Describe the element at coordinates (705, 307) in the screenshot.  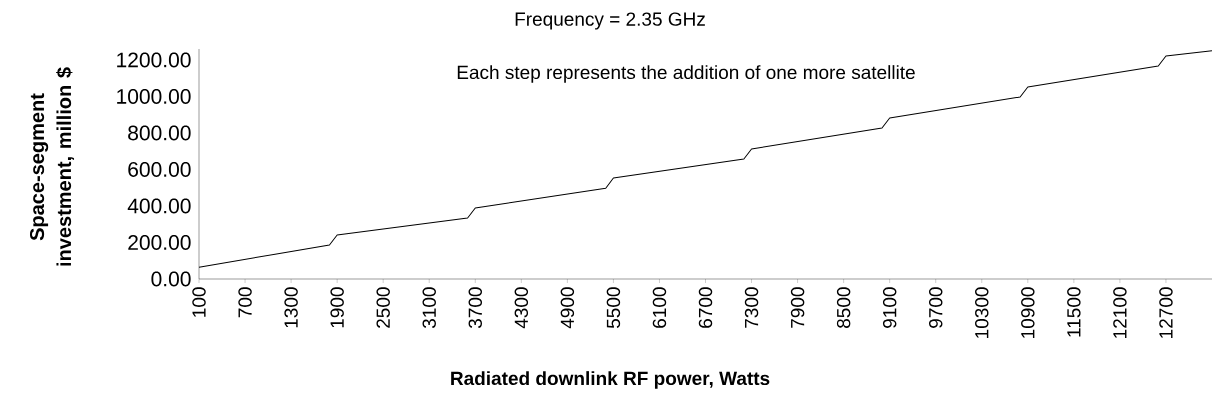
I see `x-tick-label: 6700` at that location.